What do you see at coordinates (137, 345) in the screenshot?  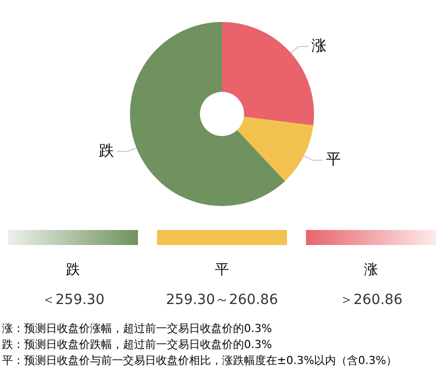 I see `text: 跌：预测日收盘价跌幅，超过前一交易日收盘价的0.3%` at bounding box center [137, 345].